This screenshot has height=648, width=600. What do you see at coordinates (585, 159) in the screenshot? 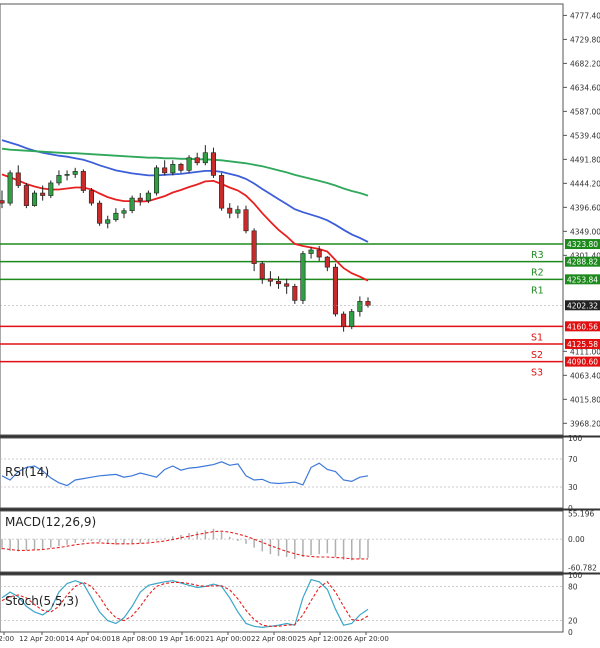
I see `price-axis-tick-label: 4491.80` at bounding box center [585, 159].